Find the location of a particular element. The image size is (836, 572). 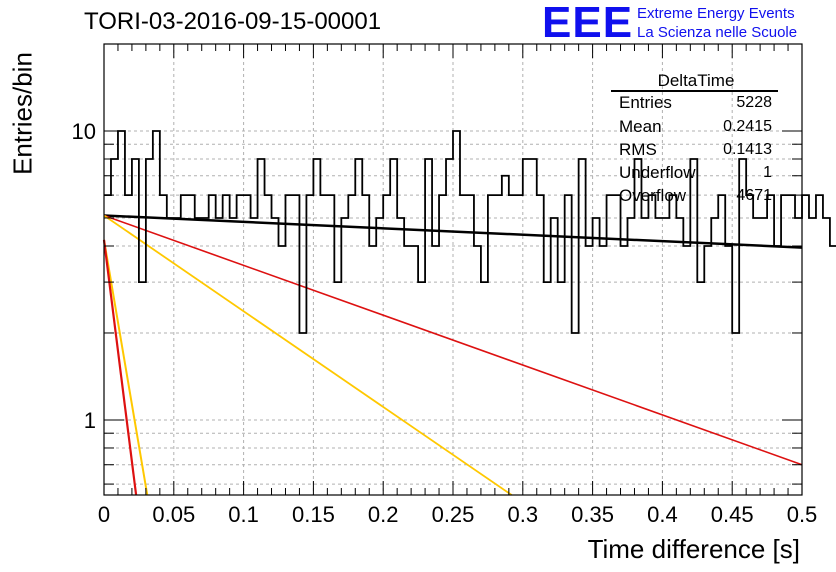

stat-entries-value: 5228 is located at coordinates (754, 102).